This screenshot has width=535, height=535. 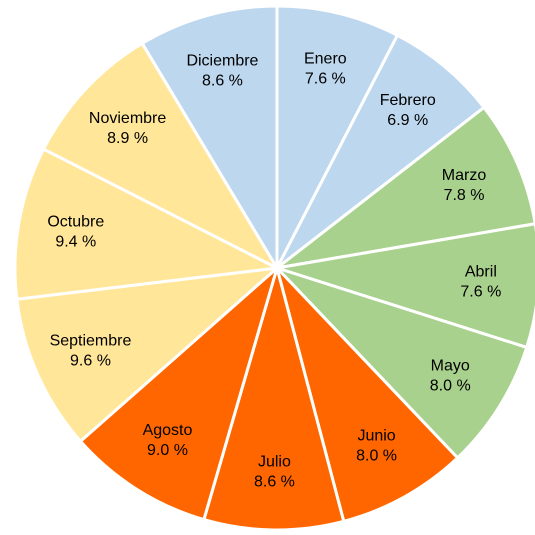 What do you see at coordinates (91, 341) in the screenshot?
I see `slice-category: Septiembre` at bounding box center [91, 341].